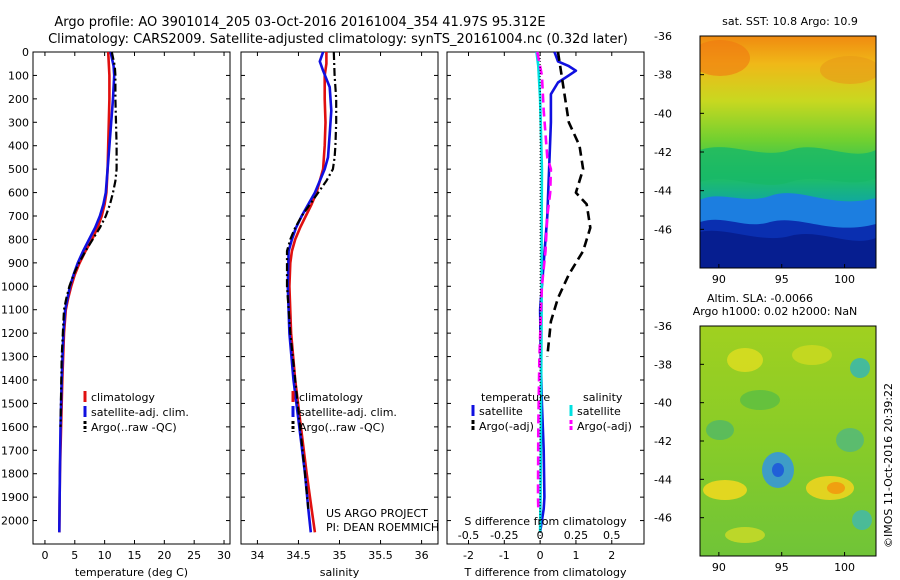 The image size is (900, 580). What do you see at coordinates (311, 280) in the screenshot?
I see `salinity-series-argo-raw-qc-` at bounding box center [311, 280].